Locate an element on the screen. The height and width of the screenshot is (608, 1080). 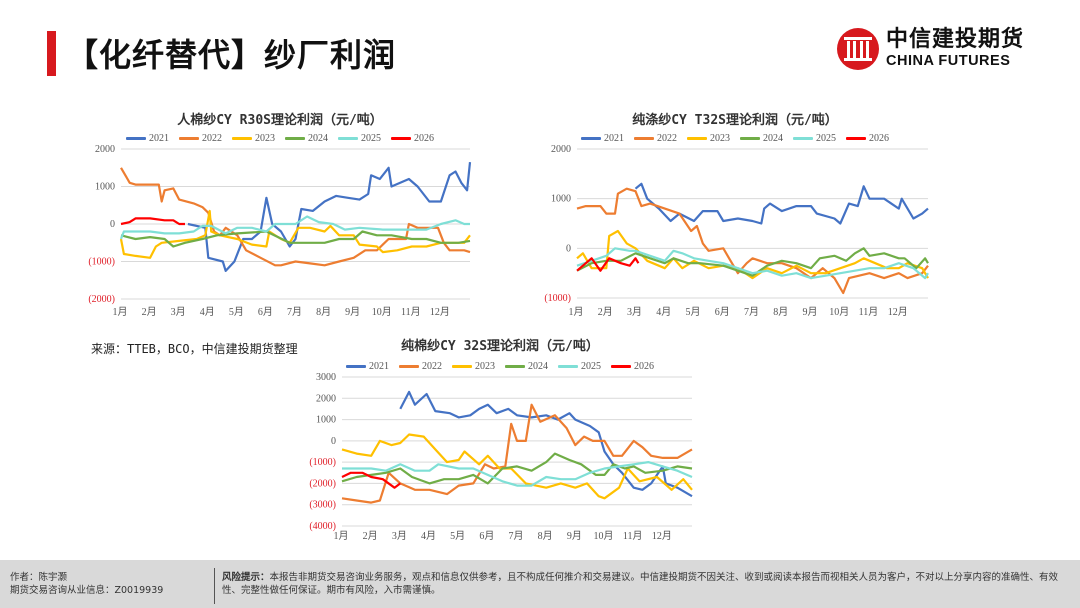
x-tick-label: 11月 is located at coordinates (411, 312).